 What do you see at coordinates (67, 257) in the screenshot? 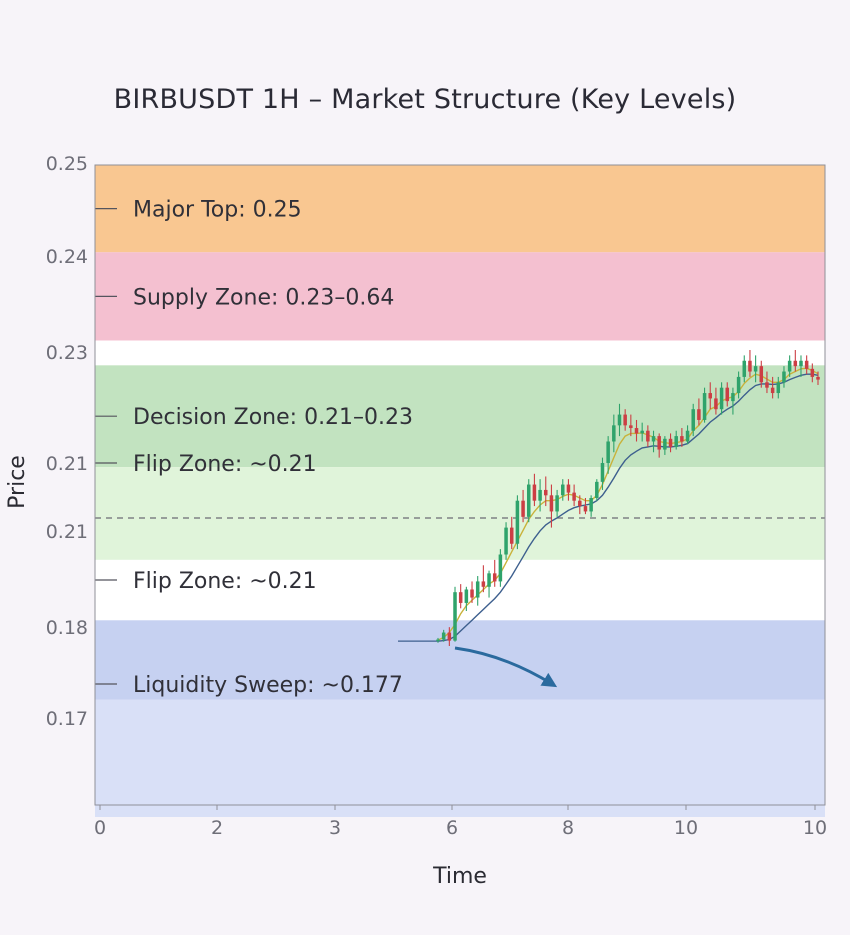
I see `y-tick-label: 0.24` at bounding box center [67, 257].